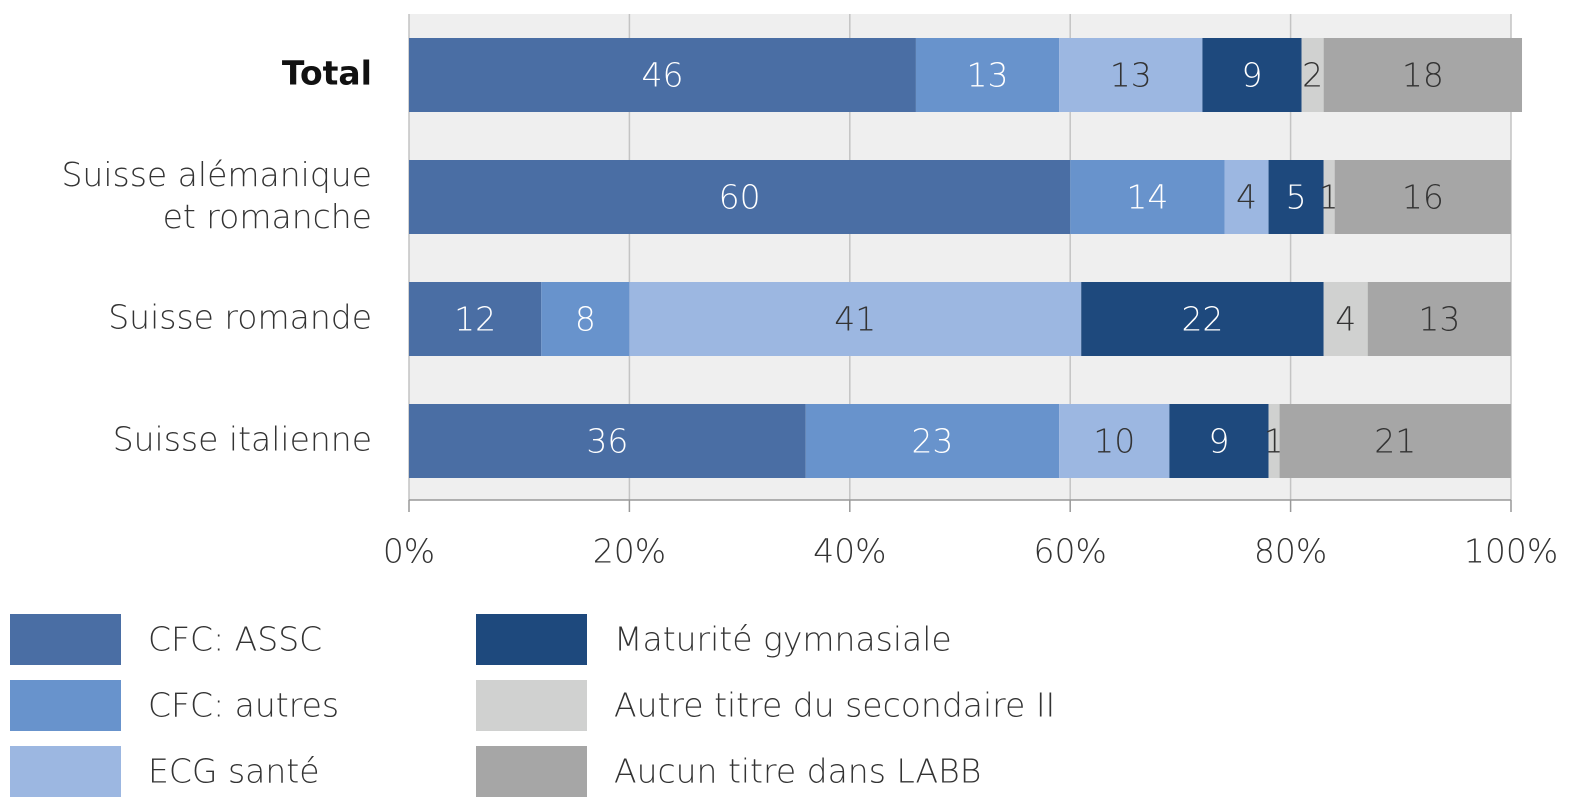 This screenshot has height=805, width=1588. Describe the element at coordinates (783, 639) in the screenshot. I see `legend-label: Maturité gymnasiale` at that location.